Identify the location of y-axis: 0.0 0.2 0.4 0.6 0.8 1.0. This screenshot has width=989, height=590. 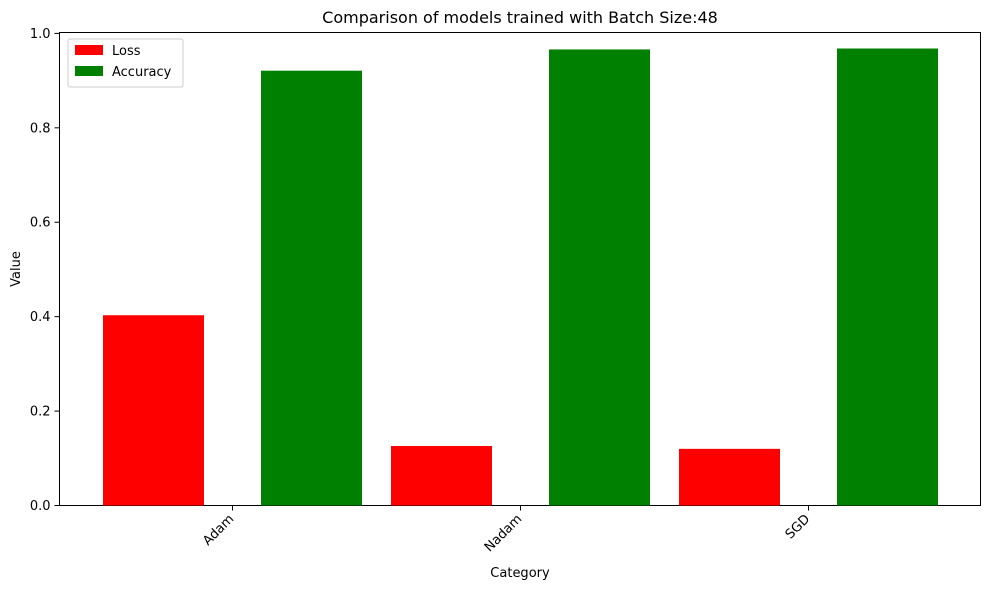
(45, 270).